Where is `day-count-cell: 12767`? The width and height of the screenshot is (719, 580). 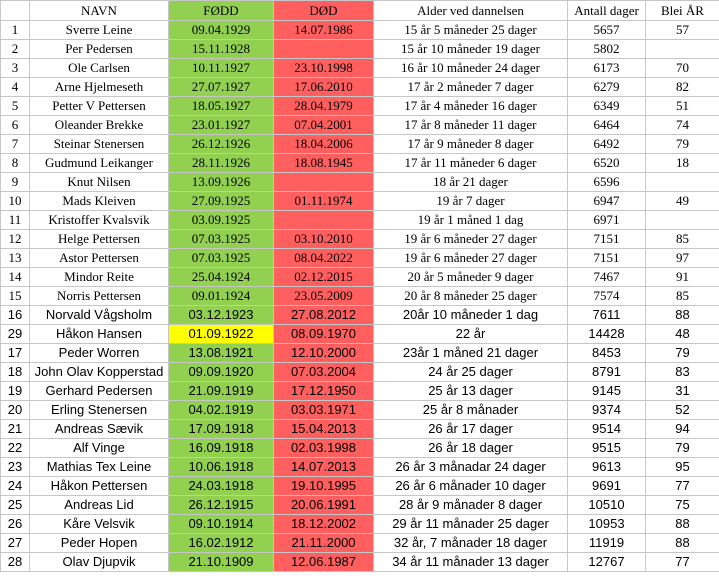 day-count-cell: 12767 is located at coordinates (606, 562).